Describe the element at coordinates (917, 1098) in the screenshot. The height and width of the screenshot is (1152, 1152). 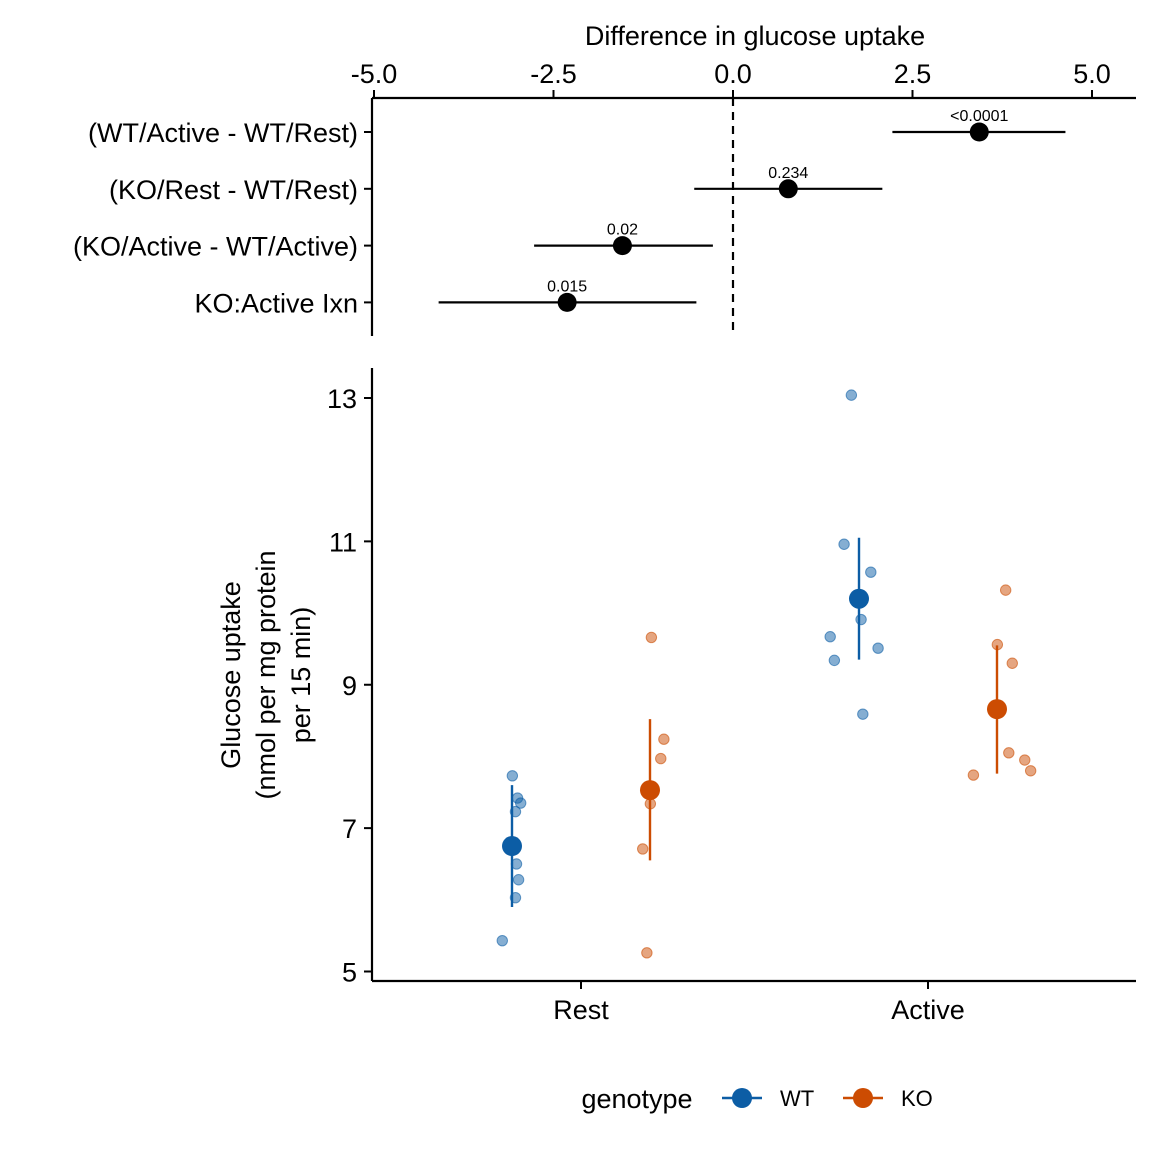
I see `legend-entry-ko: KO` at that location.